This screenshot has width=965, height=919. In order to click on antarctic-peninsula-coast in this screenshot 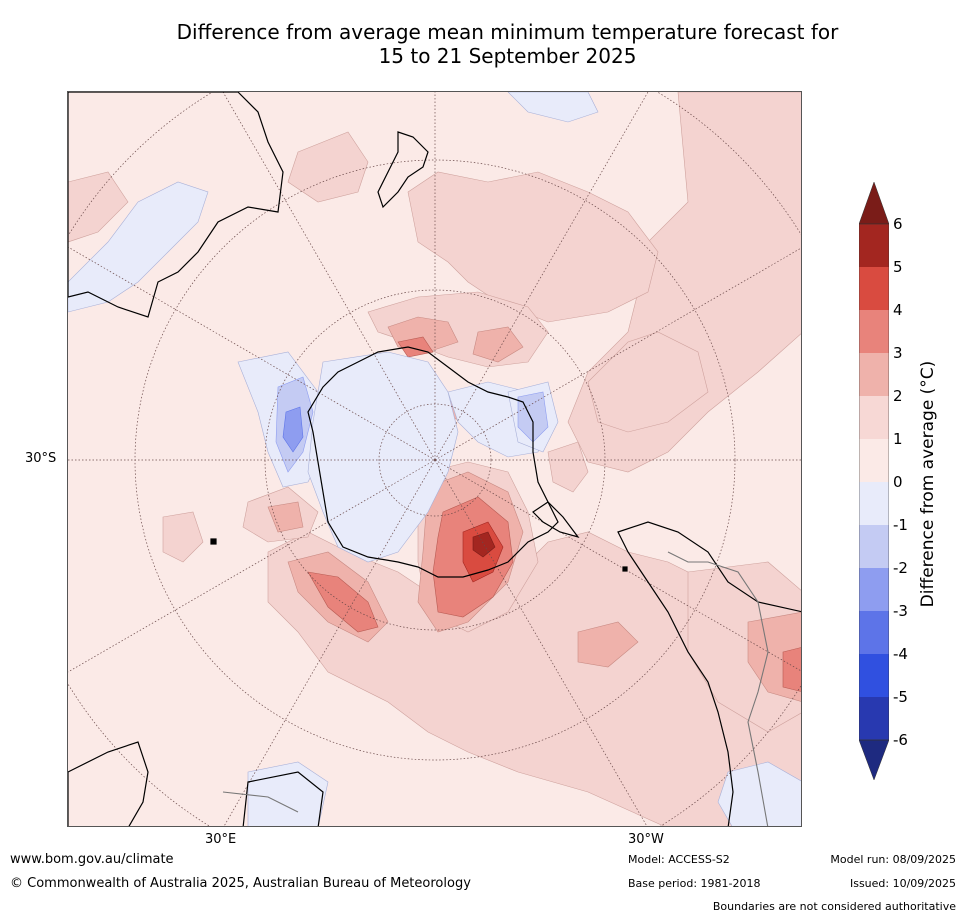, I will do `click(556, 520)`.